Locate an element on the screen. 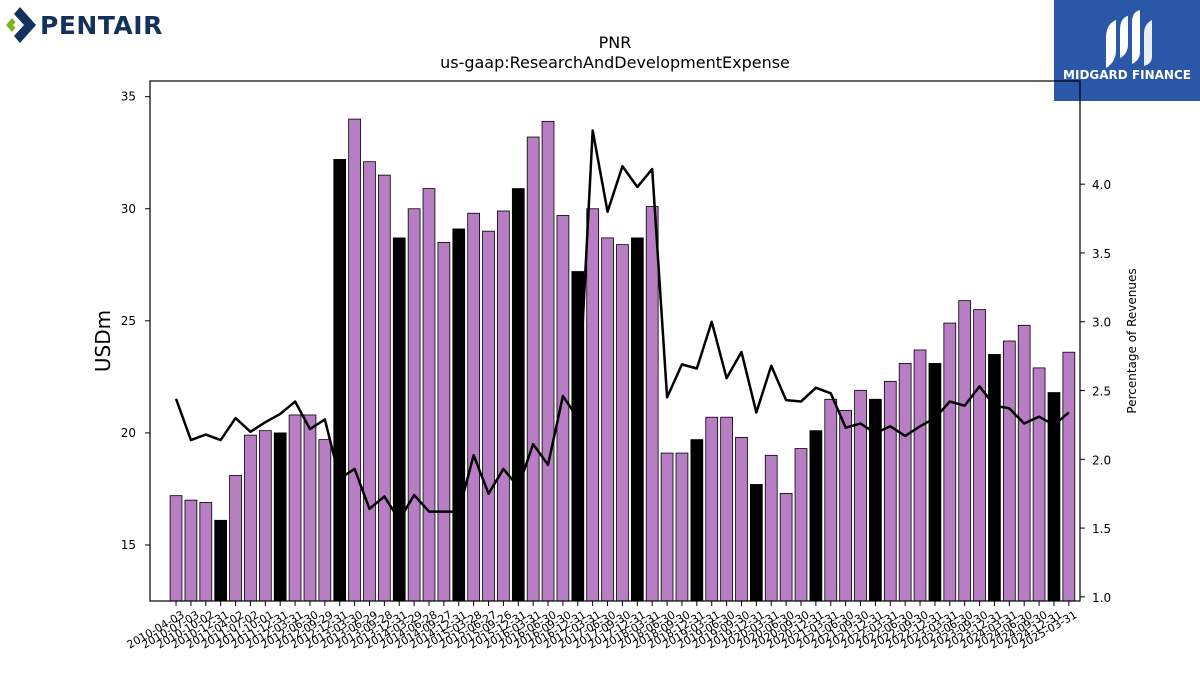  y2-tick-label: 4.0 is located at coordinates (1101, 185).